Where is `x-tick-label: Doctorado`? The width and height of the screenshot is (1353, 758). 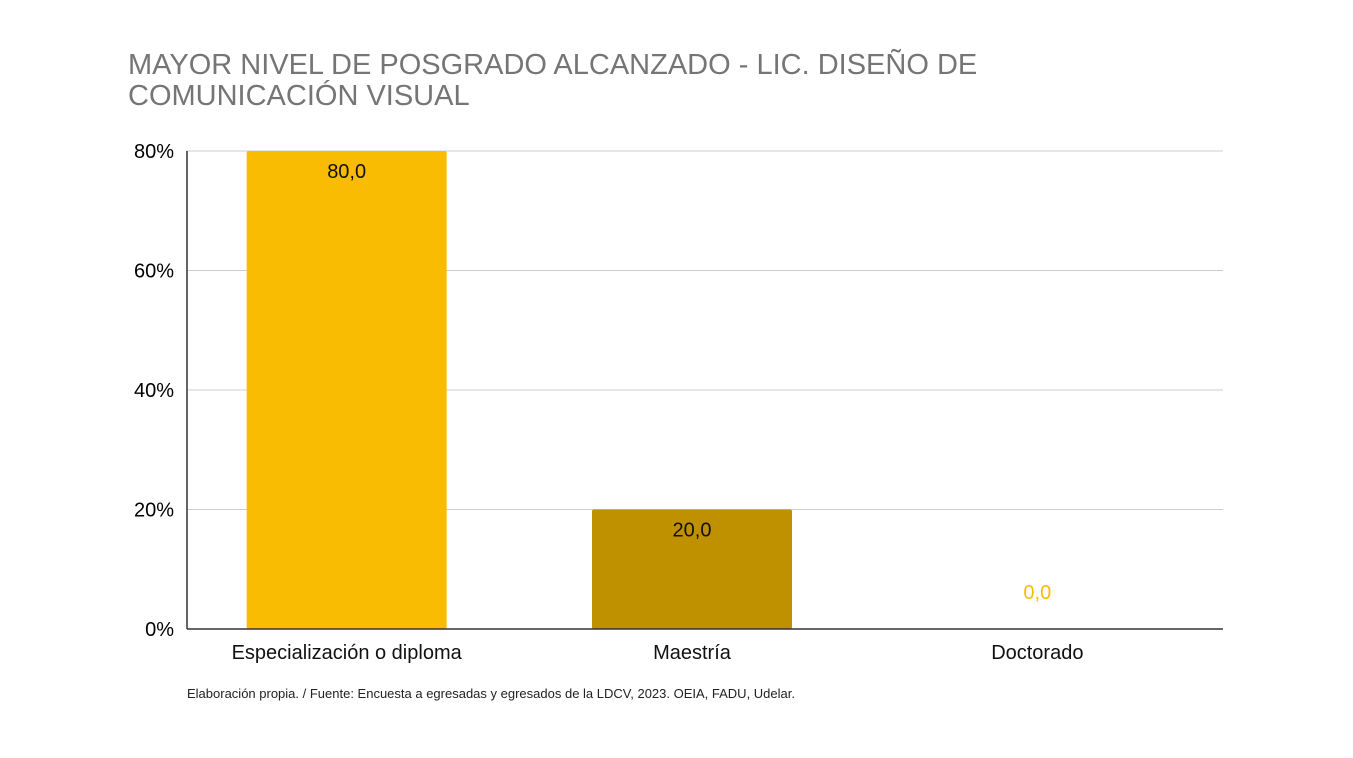 x-tick-label: Doctorado is located at coordinates (1037, 653).